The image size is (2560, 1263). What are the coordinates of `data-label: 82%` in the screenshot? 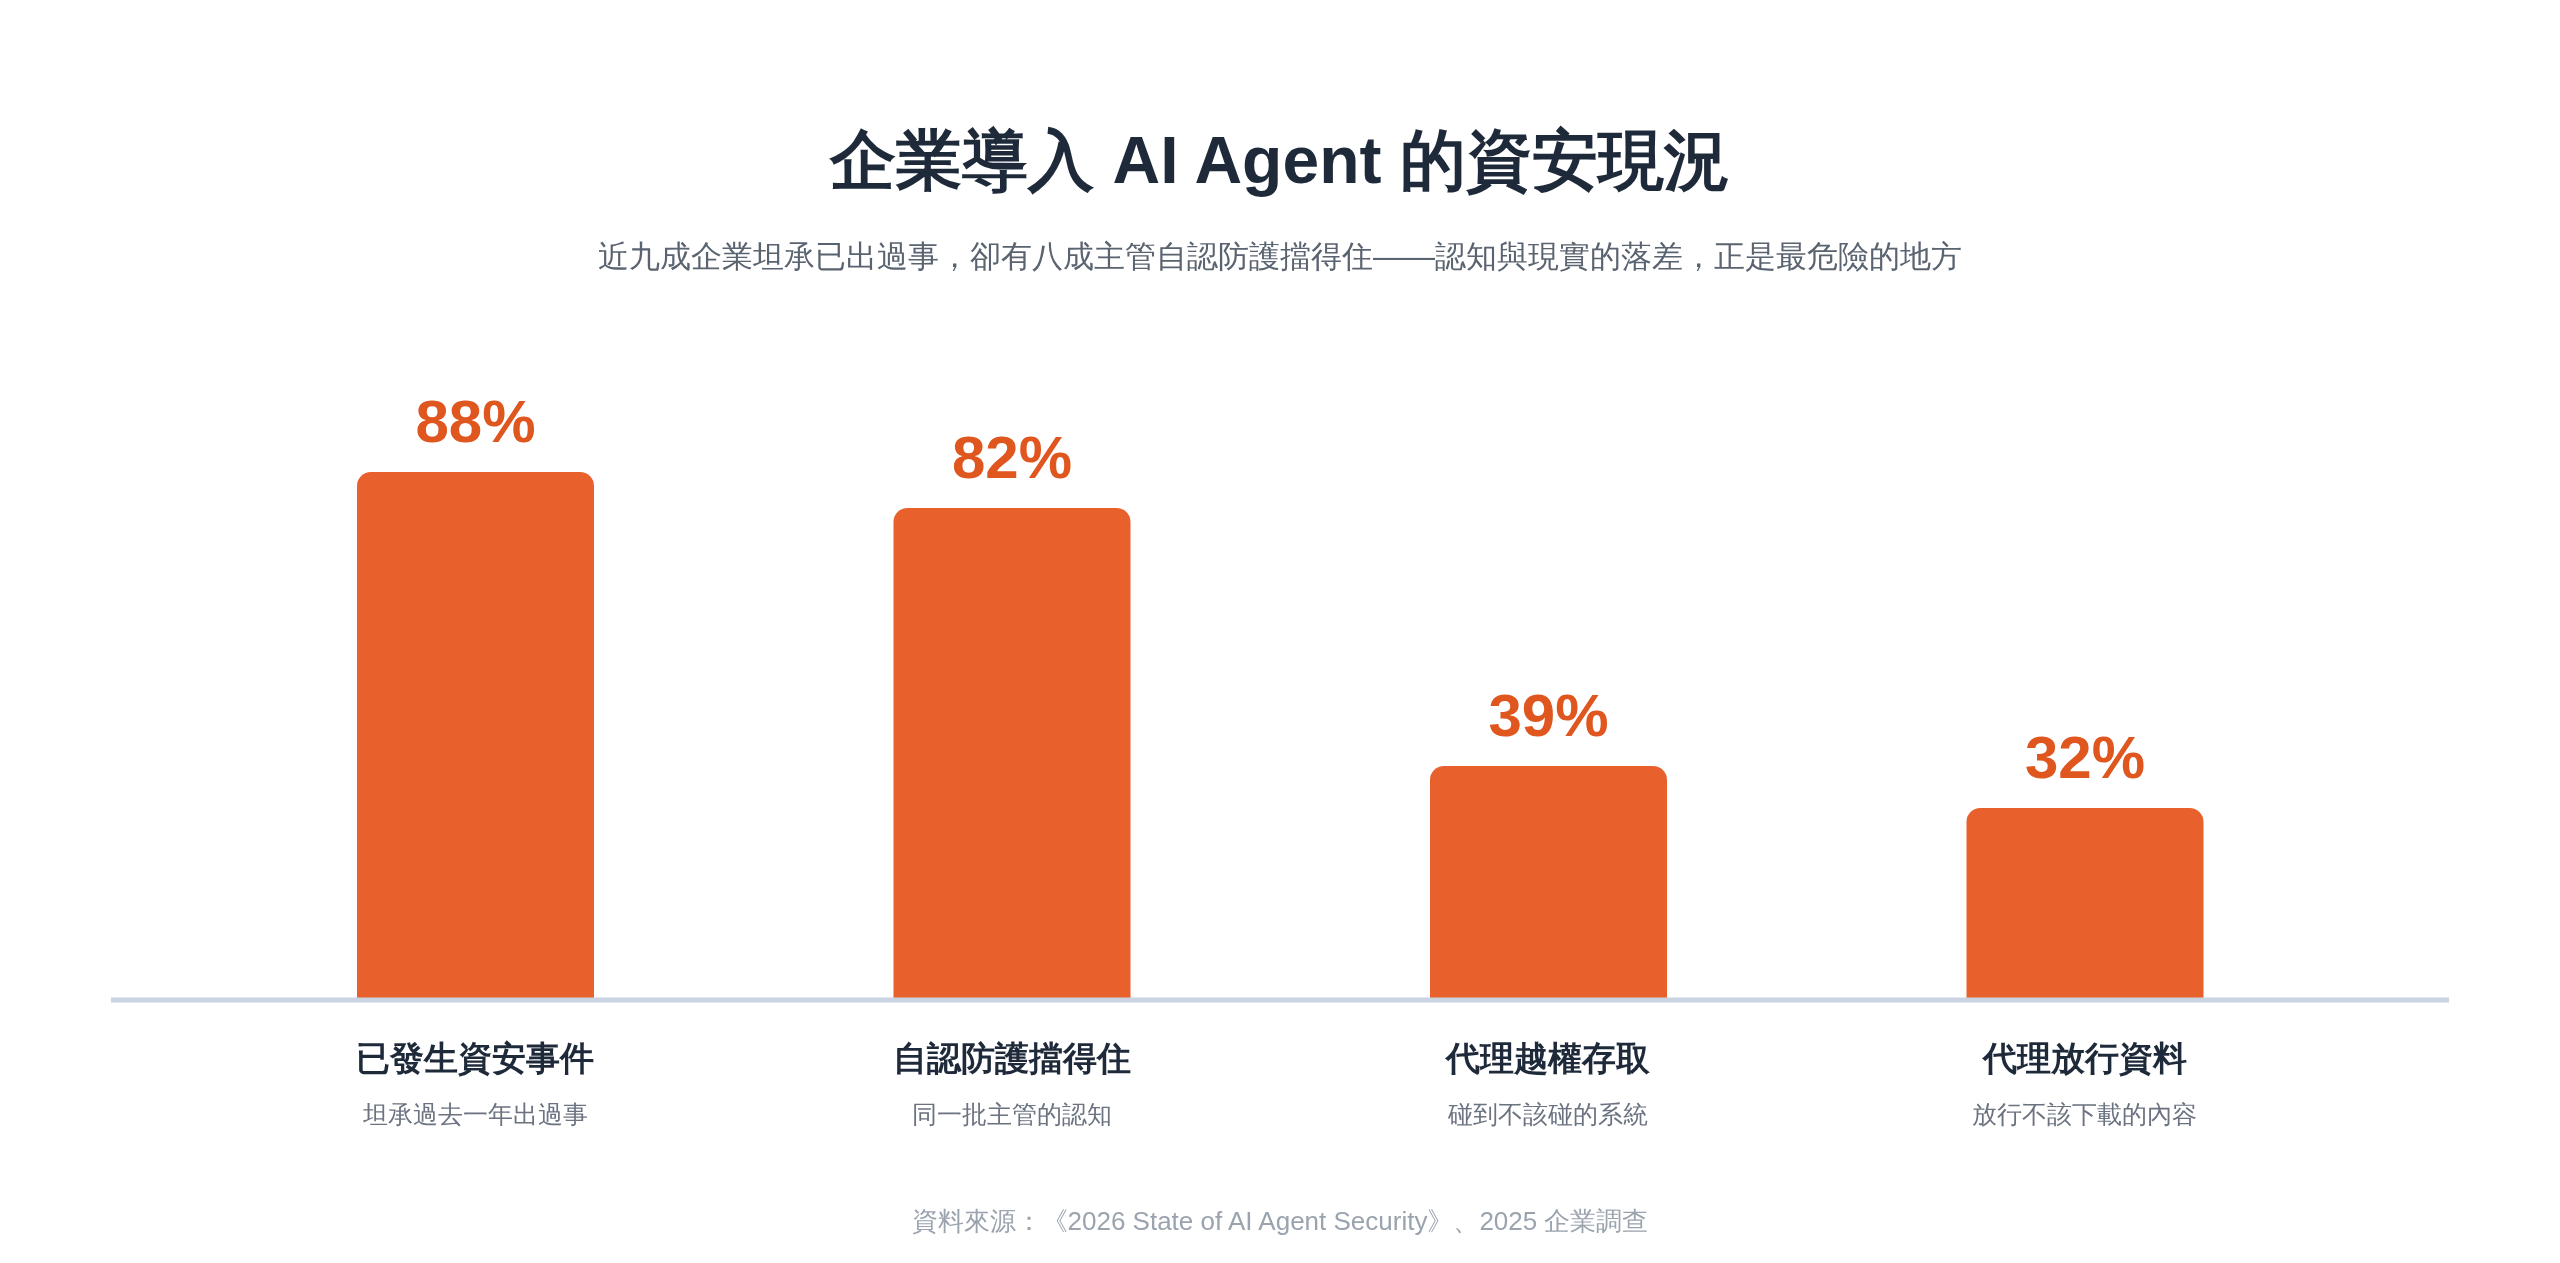 It's located at (1012, 457).